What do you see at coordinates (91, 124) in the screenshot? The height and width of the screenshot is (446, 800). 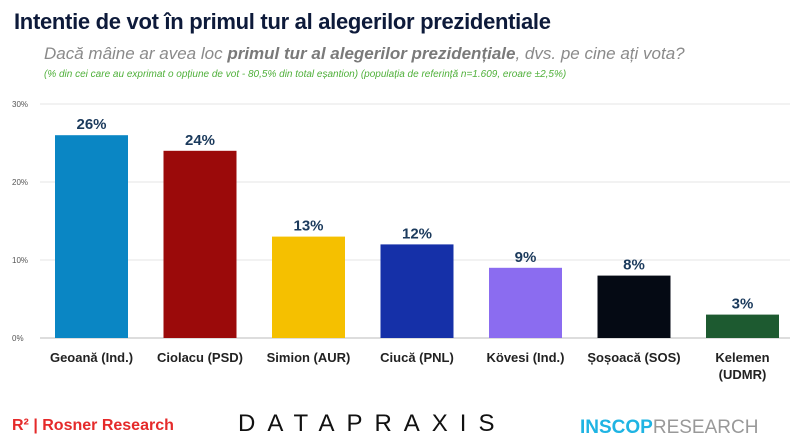 I see `data-label: 26%` at bounding box center [91, 124].